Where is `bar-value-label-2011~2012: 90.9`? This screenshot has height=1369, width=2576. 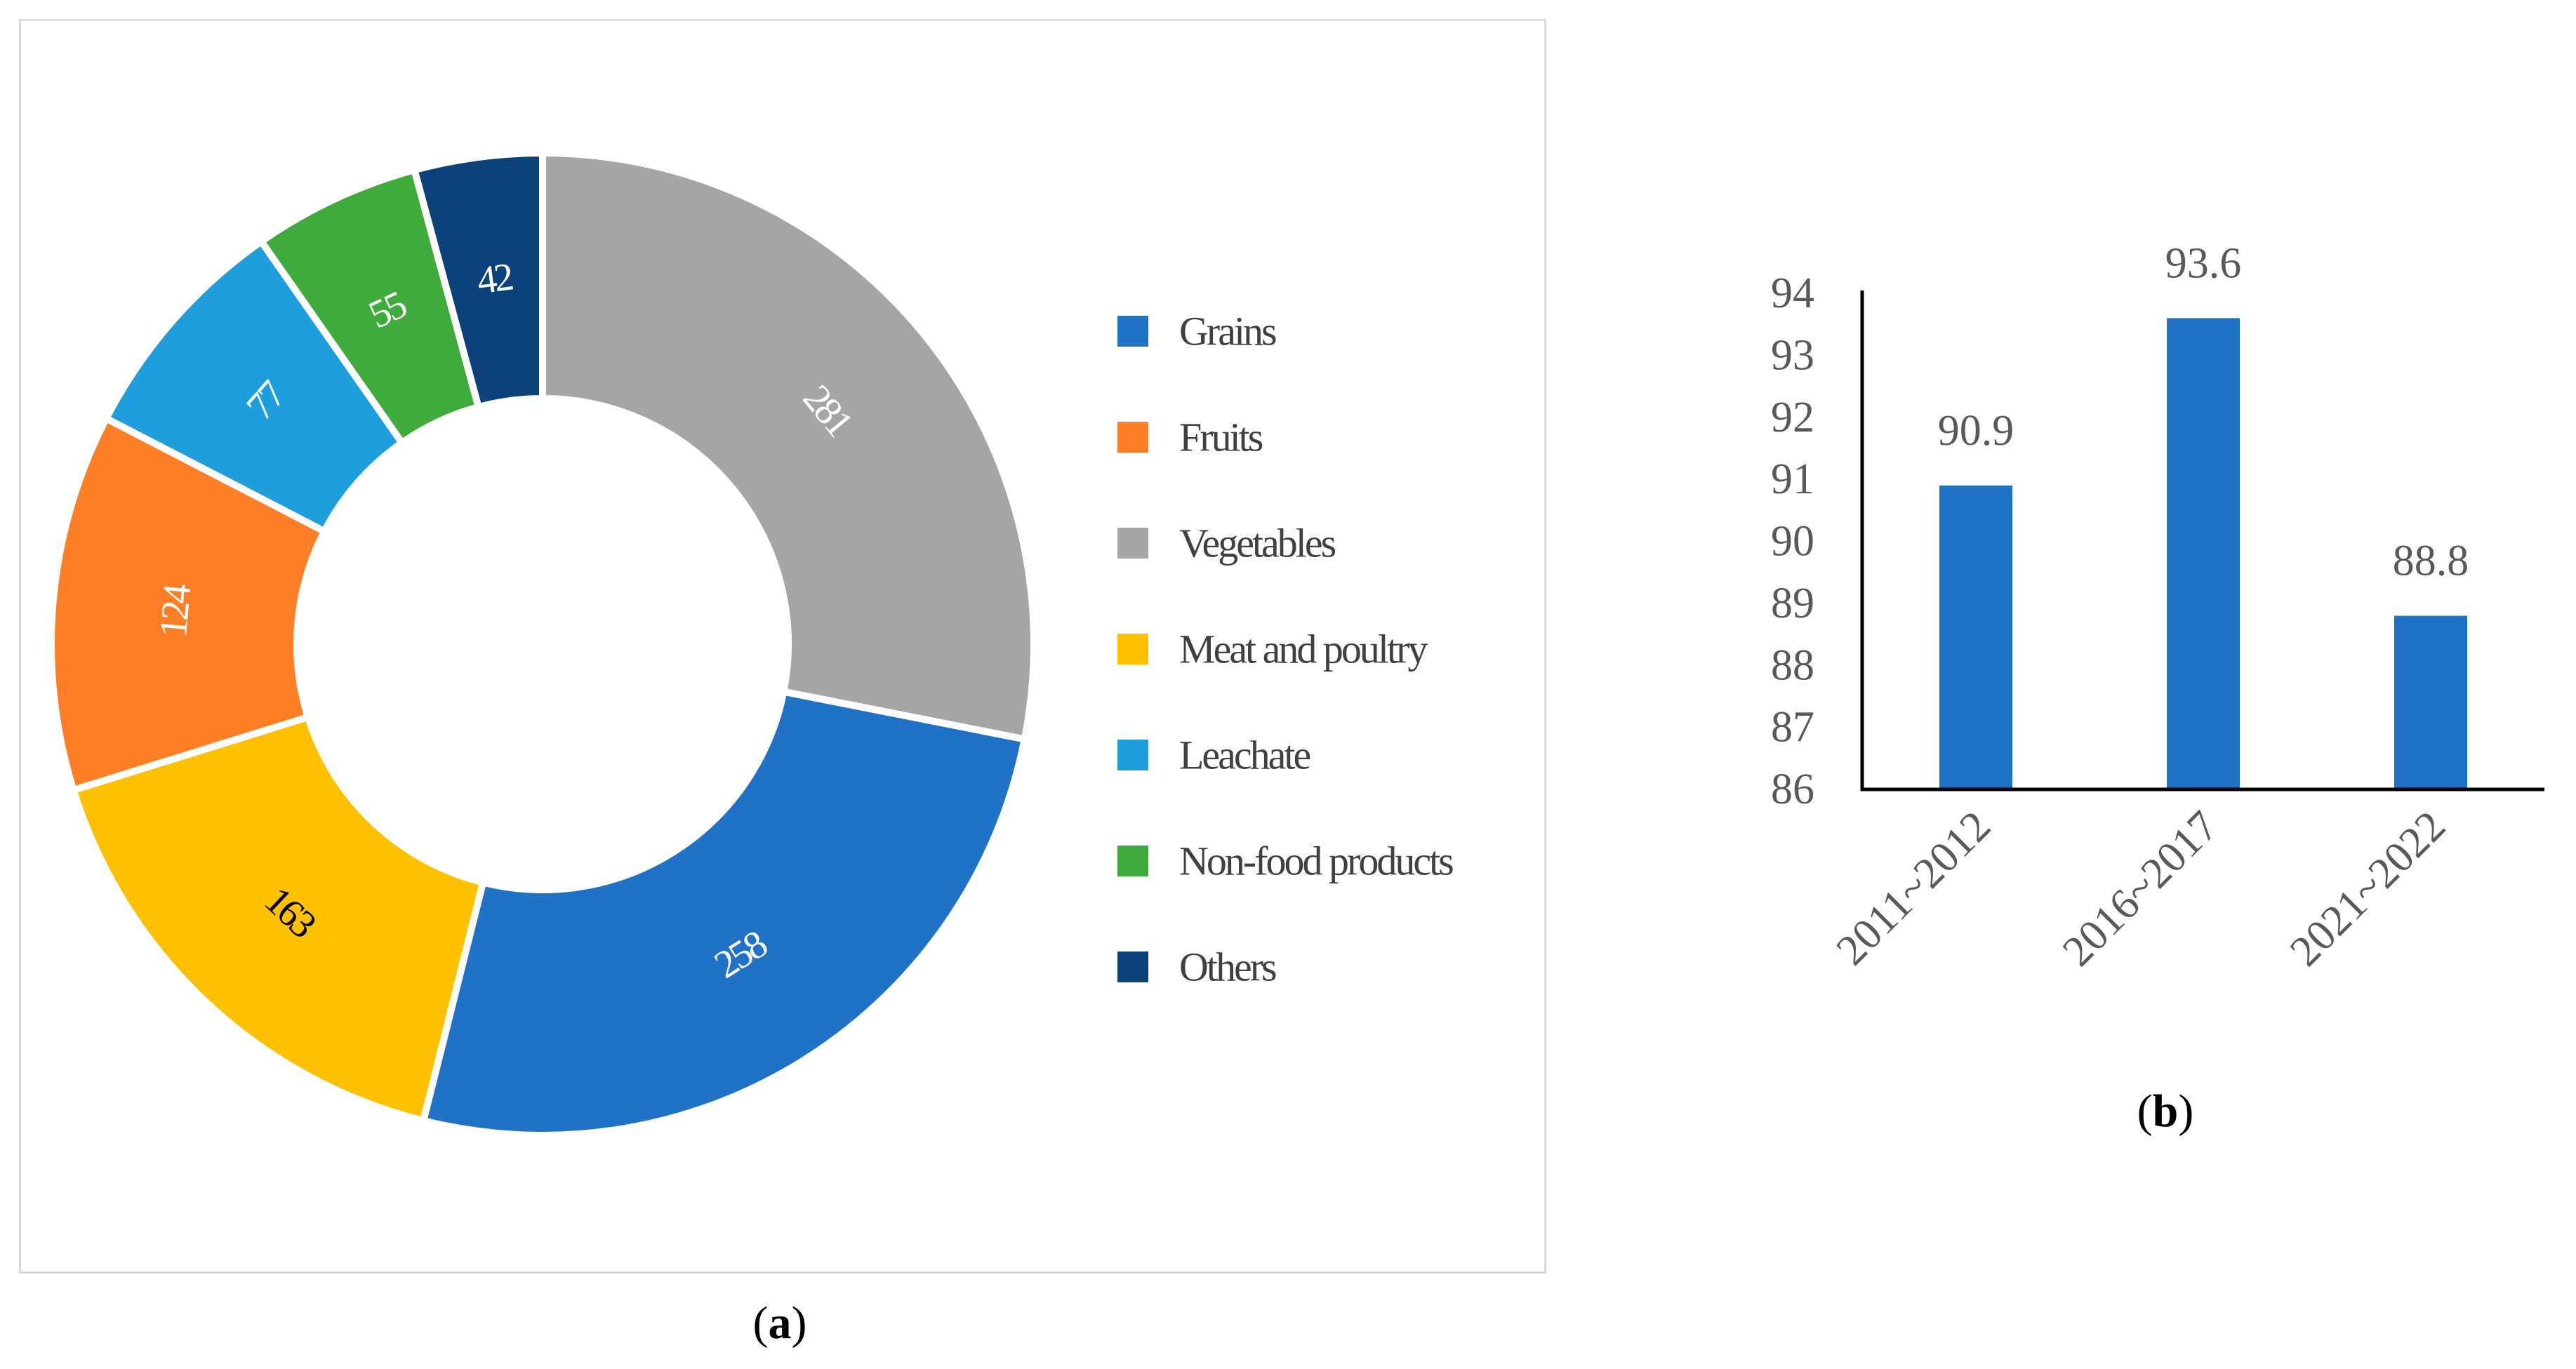 bar-value-label-2011~2012: 90.9 is located at coordinates (1976, 431).